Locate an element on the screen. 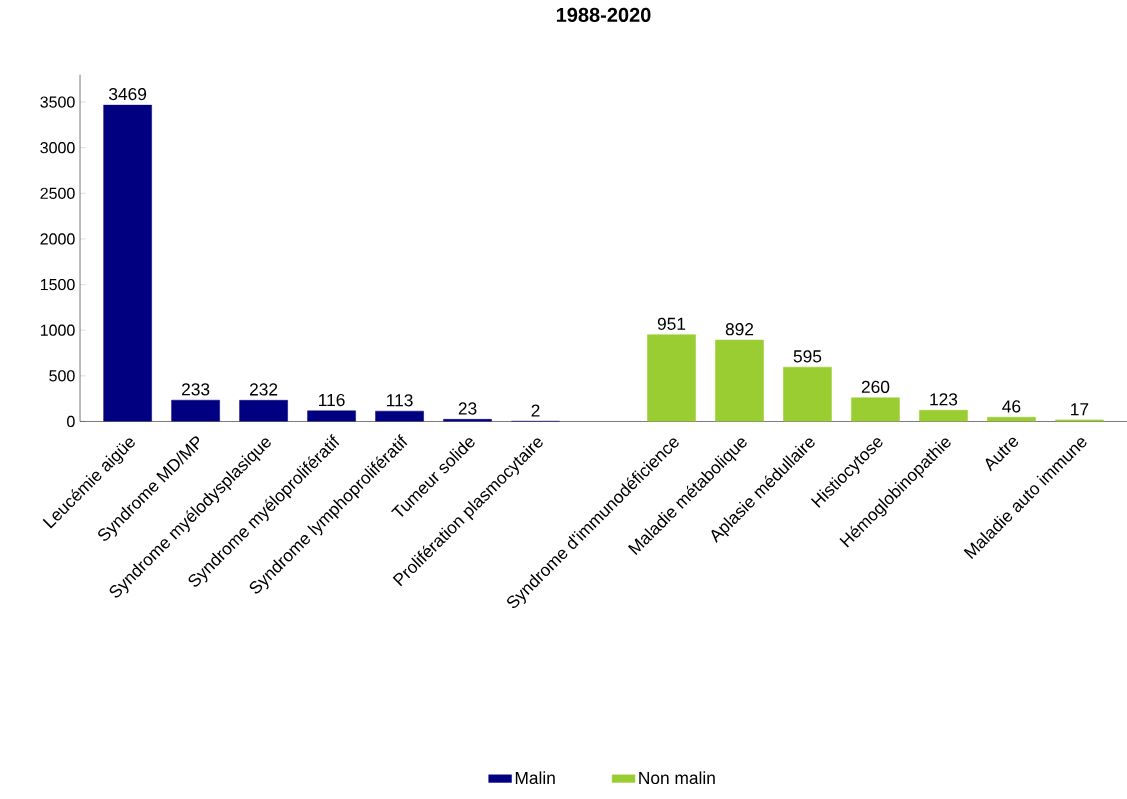  data-label: 116 is located at coordinates (332, 400).